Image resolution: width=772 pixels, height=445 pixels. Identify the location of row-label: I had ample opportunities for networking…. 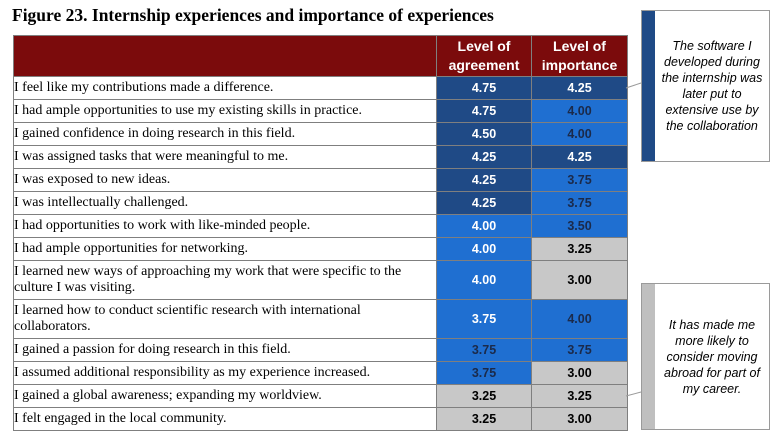
(225, 249).